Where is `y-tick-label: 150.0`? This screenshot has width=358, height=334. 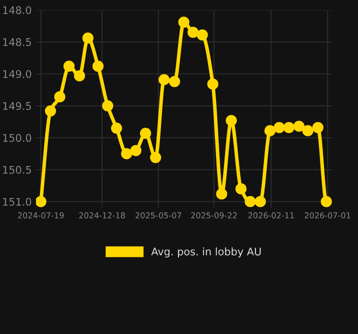
y-tick-label: 150.0 is located at coordinates (17, 138).